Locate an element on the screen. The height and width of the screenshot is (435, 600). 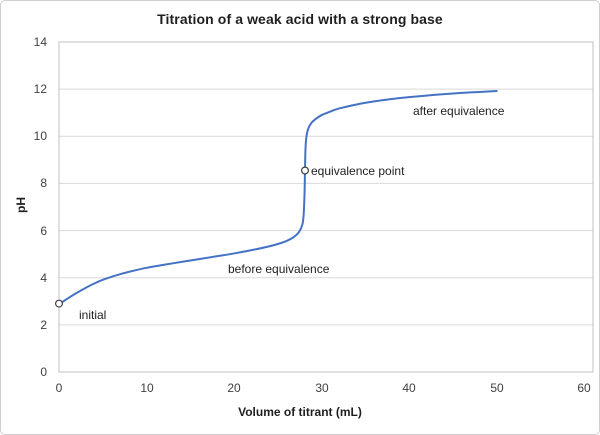
y-tick-label: 4 is located at coordinates (43, 278).